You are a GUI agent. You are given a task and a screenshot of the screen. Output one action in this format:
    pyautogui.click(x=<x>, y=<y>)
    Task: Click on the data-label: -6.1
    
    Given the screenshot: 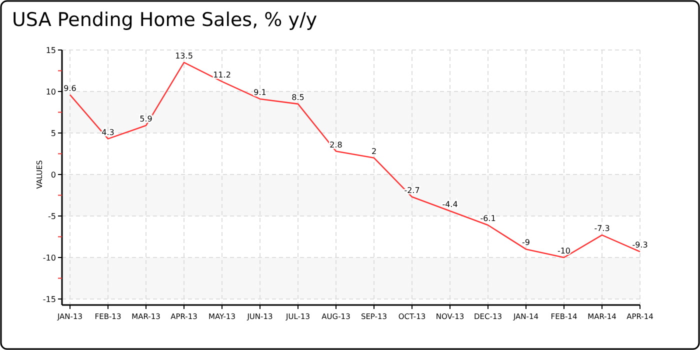 What is the action you would take?
    pyautogui.click(x=488, y=219)
    